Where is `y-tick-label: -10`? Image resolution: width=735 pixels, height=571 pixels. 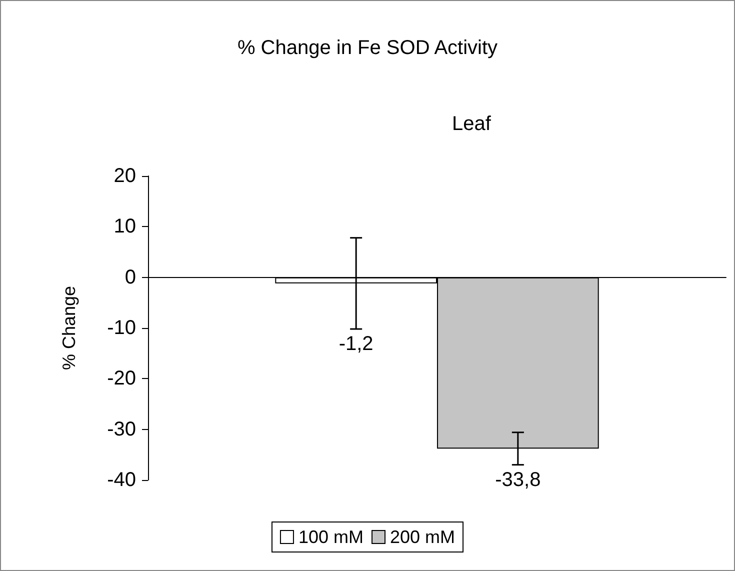 y-tick-label: -10 is located at coordinates (121, 328).